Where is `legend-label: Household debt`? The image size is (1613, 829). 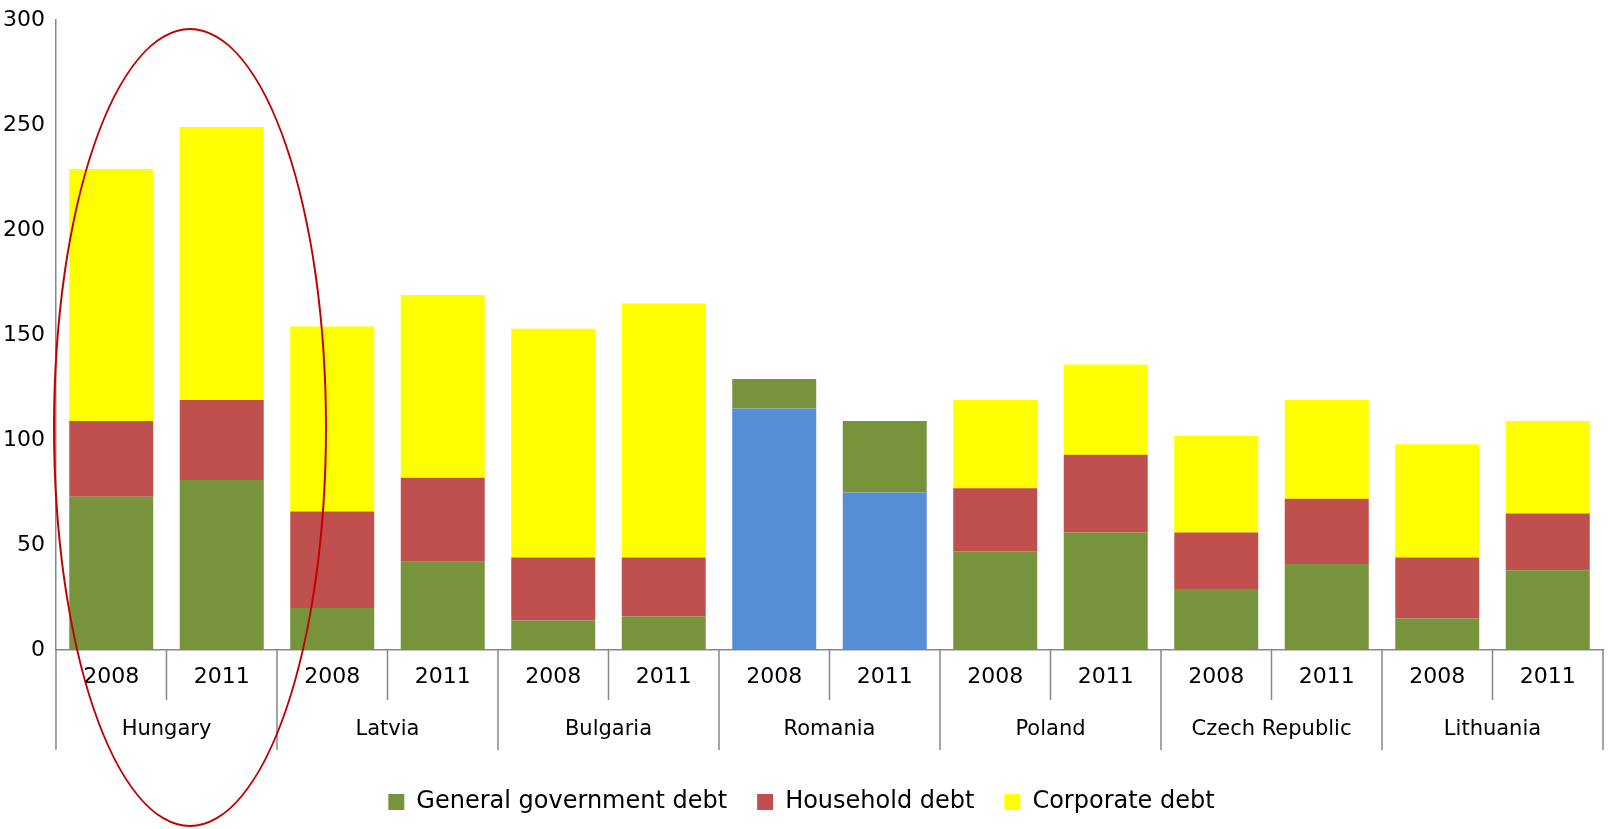 legend-label: Household debt is located at coordinates (880, 800).